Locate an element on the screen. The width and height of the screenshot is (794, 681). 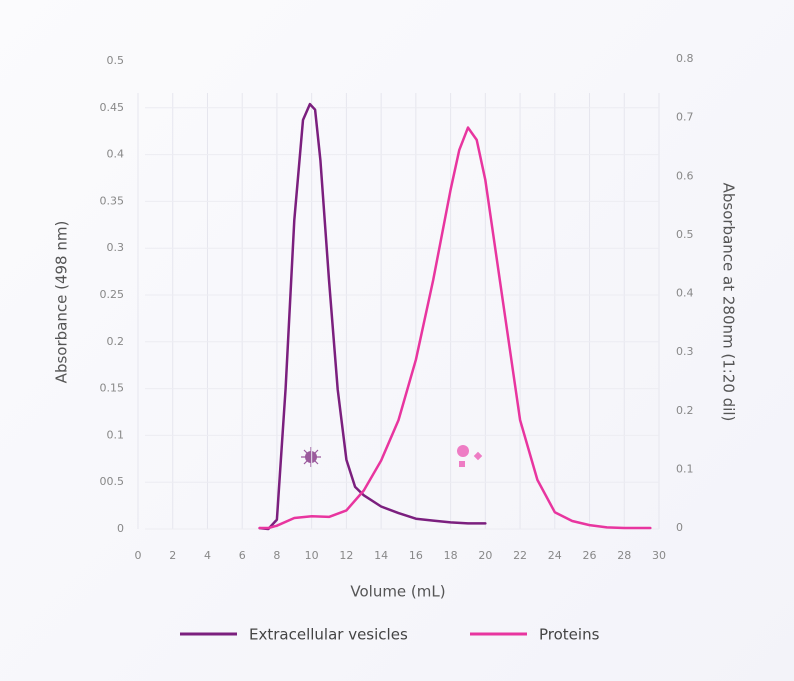
x-tick-label: 4 is located at coordinates (207, 555).